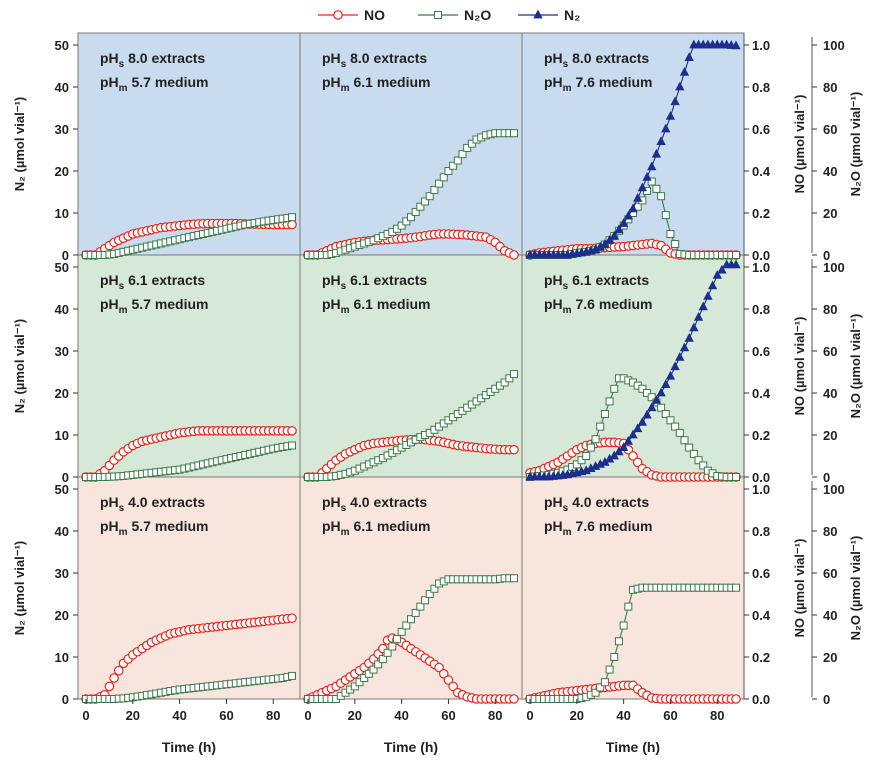 The height and width of the screenshot is (764, 870). What do you see at coordinates (761, 489) in the screenshot?
I see `no-tick-label: 1.0` at bounding box center [761, 489].